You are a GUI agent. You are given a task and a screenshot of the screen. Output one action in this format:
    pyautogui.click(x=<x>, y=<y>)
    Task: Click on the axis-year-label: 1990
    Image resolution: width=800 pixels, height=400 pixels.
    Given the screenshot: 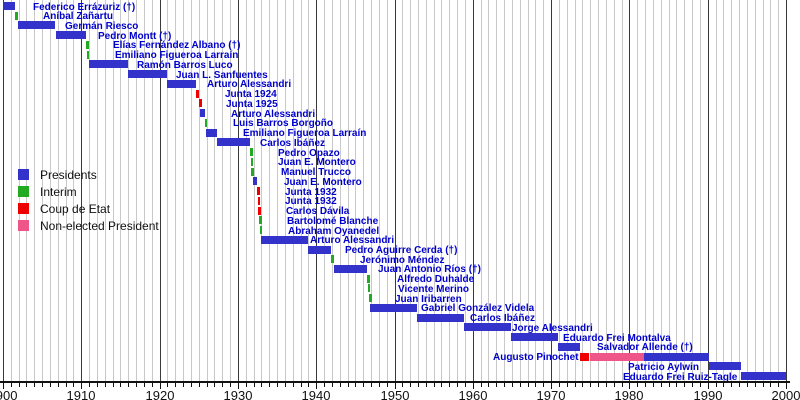 What is the action you would take?
    pyautogui.click(x=708, y=394)
    